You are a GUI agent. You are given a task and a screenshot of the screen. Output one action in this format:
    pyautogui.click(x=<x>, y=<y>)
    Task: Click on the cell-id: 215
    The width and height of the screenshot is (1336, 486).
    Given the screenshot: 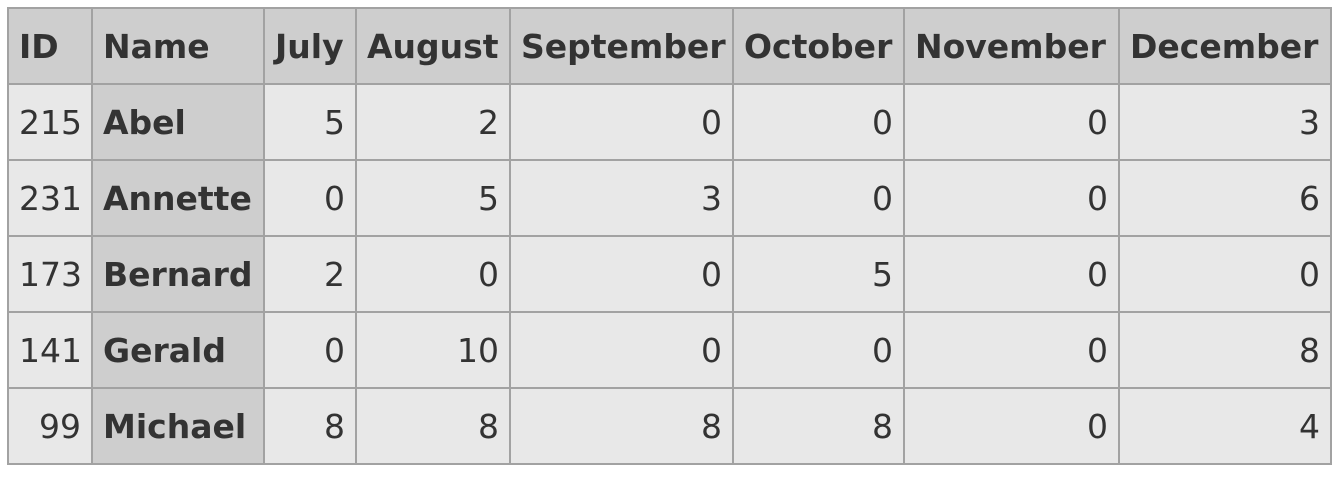 What is the action you would take?
    pyautogui.click(x=50, y=122)
    